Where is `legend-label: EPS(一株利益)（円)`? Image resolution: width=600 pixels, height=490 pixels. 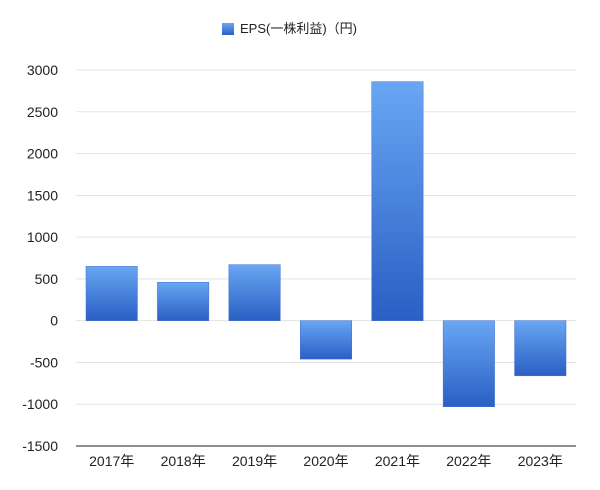 legend-label: EPS(一株利益)（円) is located at coordinates (298, 28).